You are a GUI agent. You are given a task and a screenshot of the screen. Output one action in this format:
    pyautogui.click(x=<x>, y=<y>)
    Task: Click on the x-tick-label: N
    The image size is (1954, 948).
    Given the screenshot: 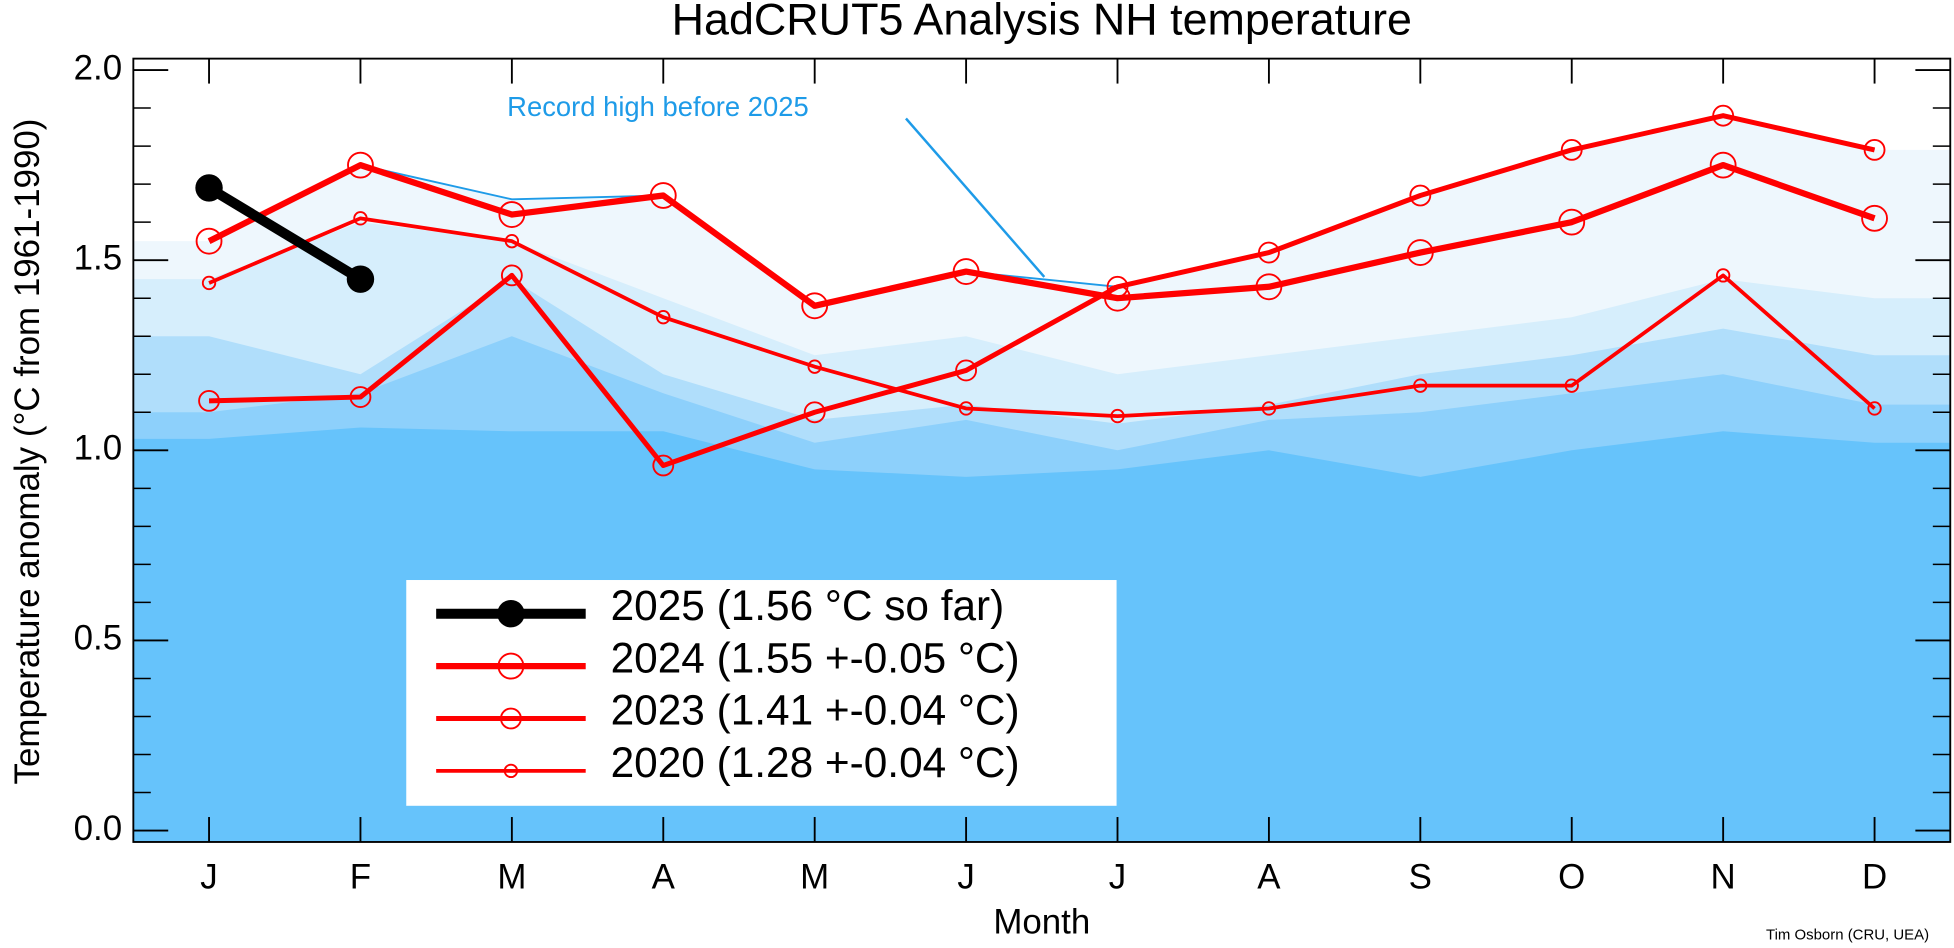 What is the action you would take?
    pyautogui.click(x=1723, y=877)
    